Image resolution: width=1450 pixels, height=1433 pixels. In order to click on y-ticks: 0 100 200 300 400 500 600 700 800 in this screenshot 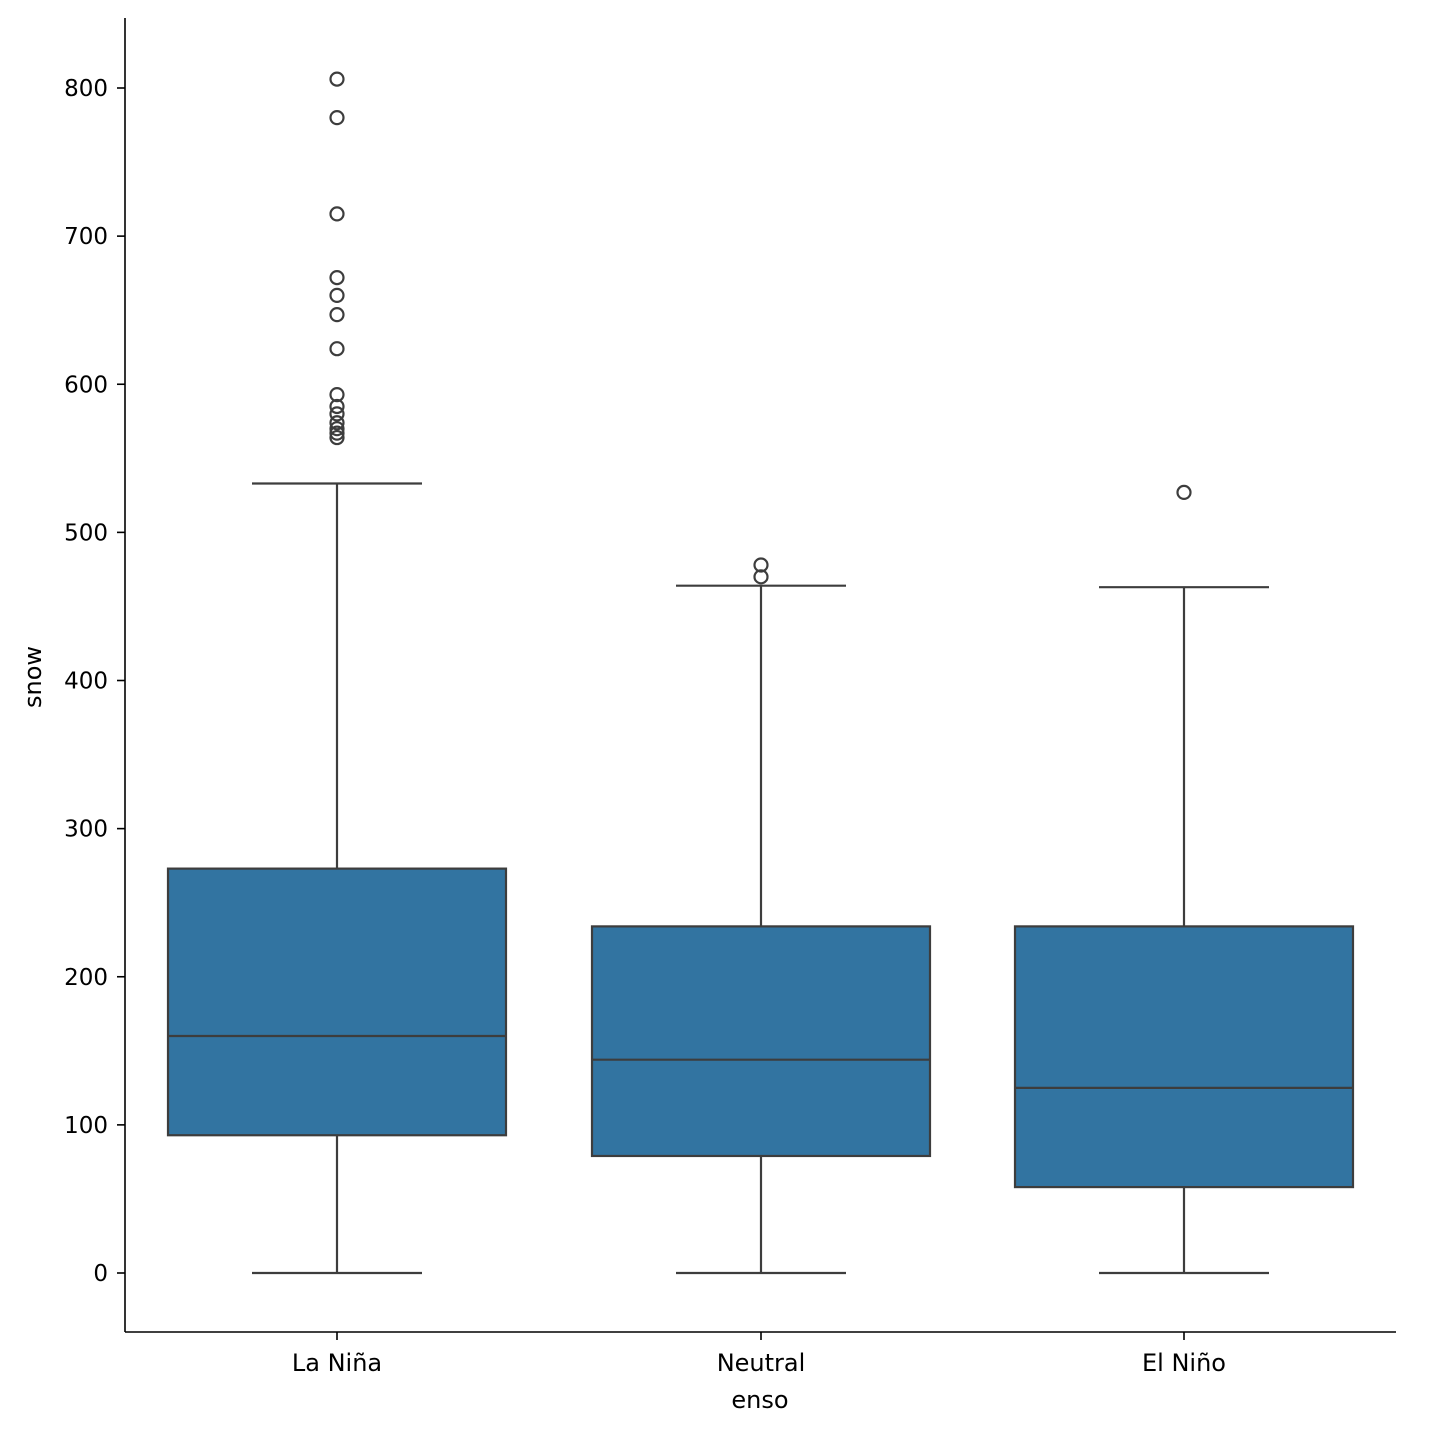, I will do `click(94, 681)`.